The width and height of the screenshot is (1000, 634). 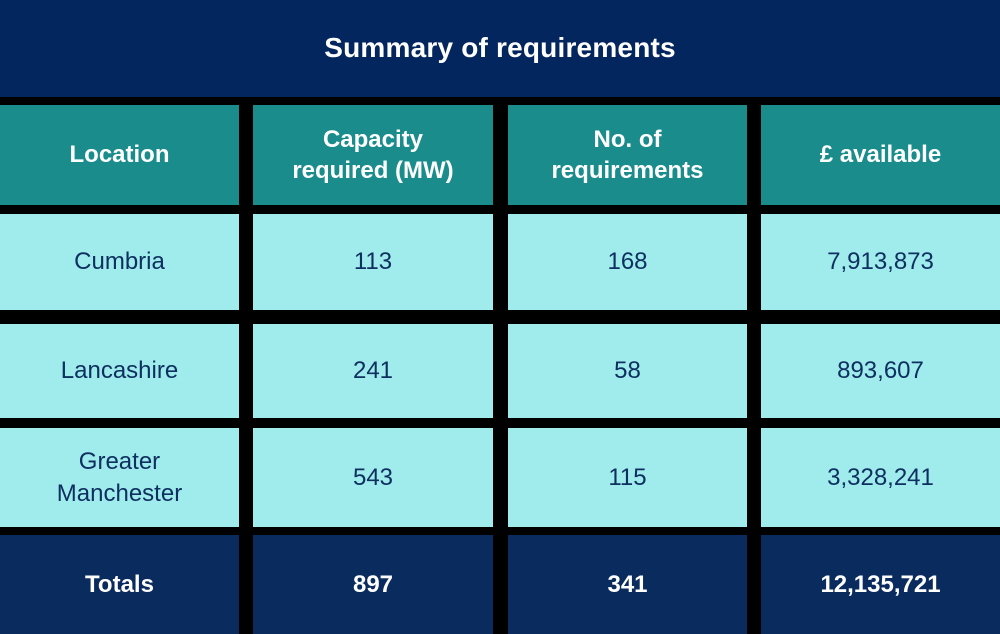 What do you see at coordinates (880, 584) in the screenshot?
I see `totals-available: 12,135,721` at bounding box center [880, 584].